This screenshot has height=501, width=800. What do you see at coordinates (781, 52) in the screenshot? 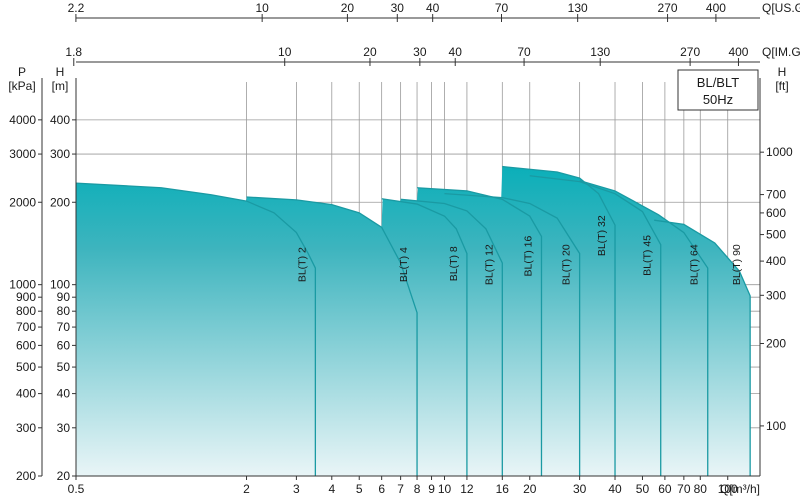
I see `axis-title-im: Q[IM.GPM]` at bounding box center [781, 52].